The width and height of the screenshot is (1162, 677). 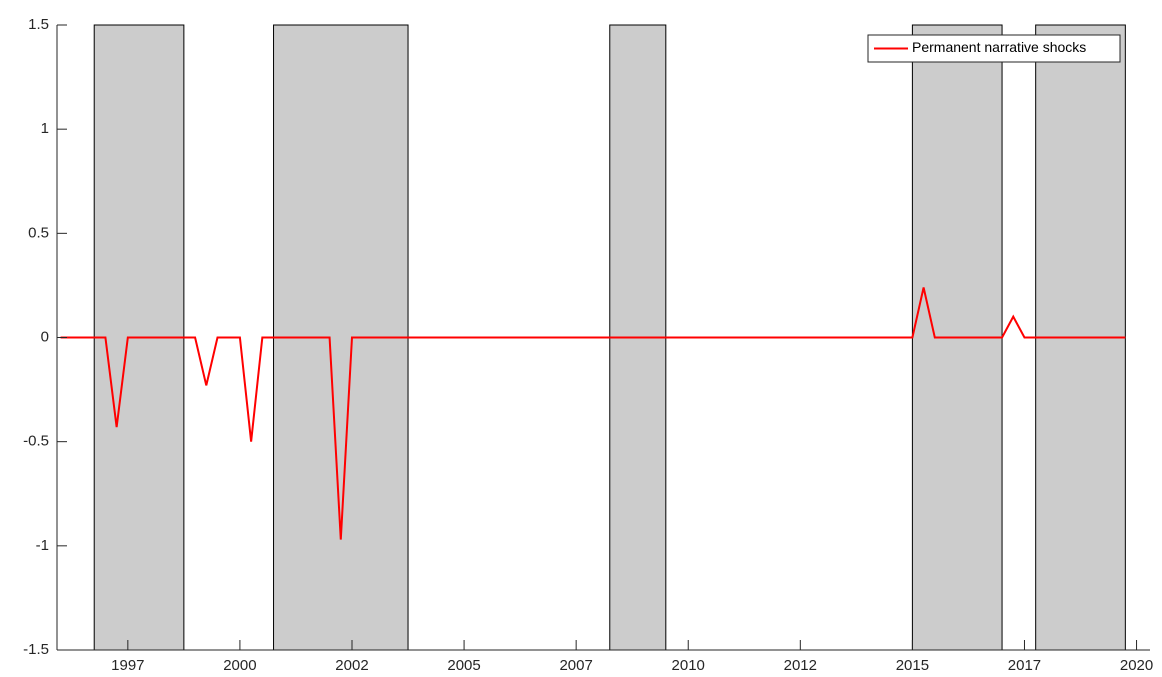 I want to click on x-tick-label: 2002, so click(x=351, y=665).